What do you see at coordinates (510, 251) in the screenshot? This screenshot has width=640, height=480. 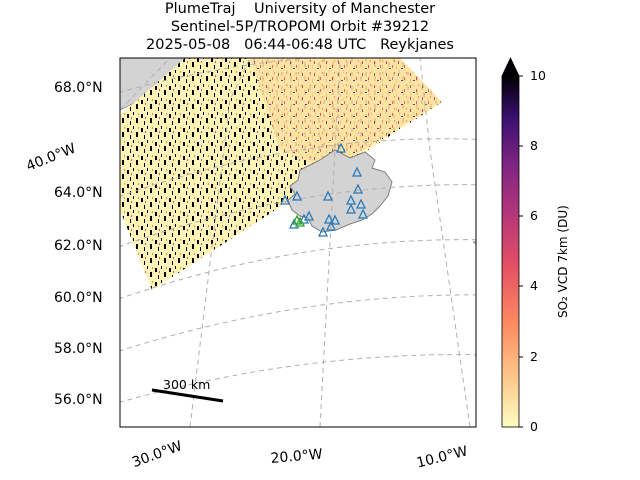 I see `colorbar` at bounding box center [510, 251].